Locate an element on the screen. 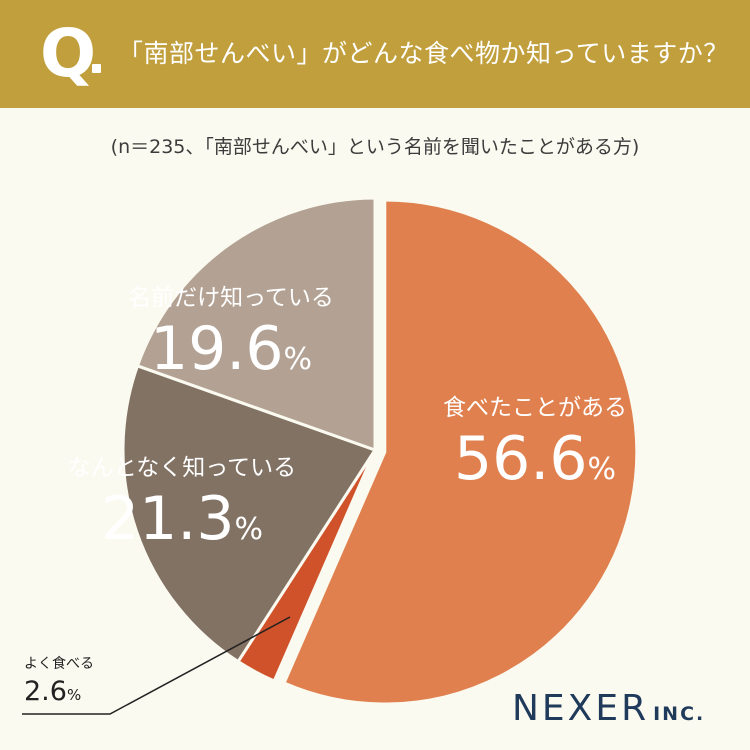  slice-value-somewhat: 21.3% is located at coordinates (182, 519).